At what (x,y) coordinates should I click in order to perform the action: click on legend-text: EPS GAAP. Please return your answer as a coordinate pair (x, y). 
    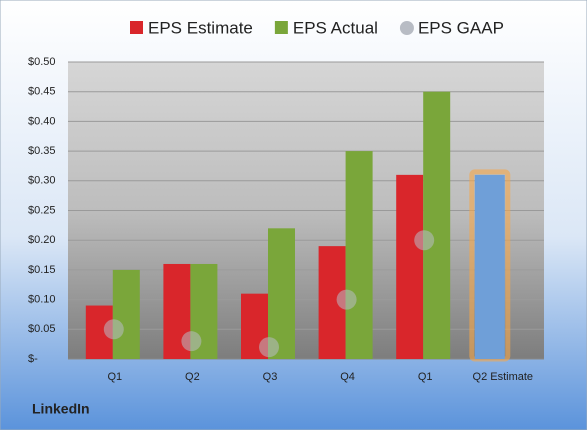
    Looking at the image, I should click on (461, 27).